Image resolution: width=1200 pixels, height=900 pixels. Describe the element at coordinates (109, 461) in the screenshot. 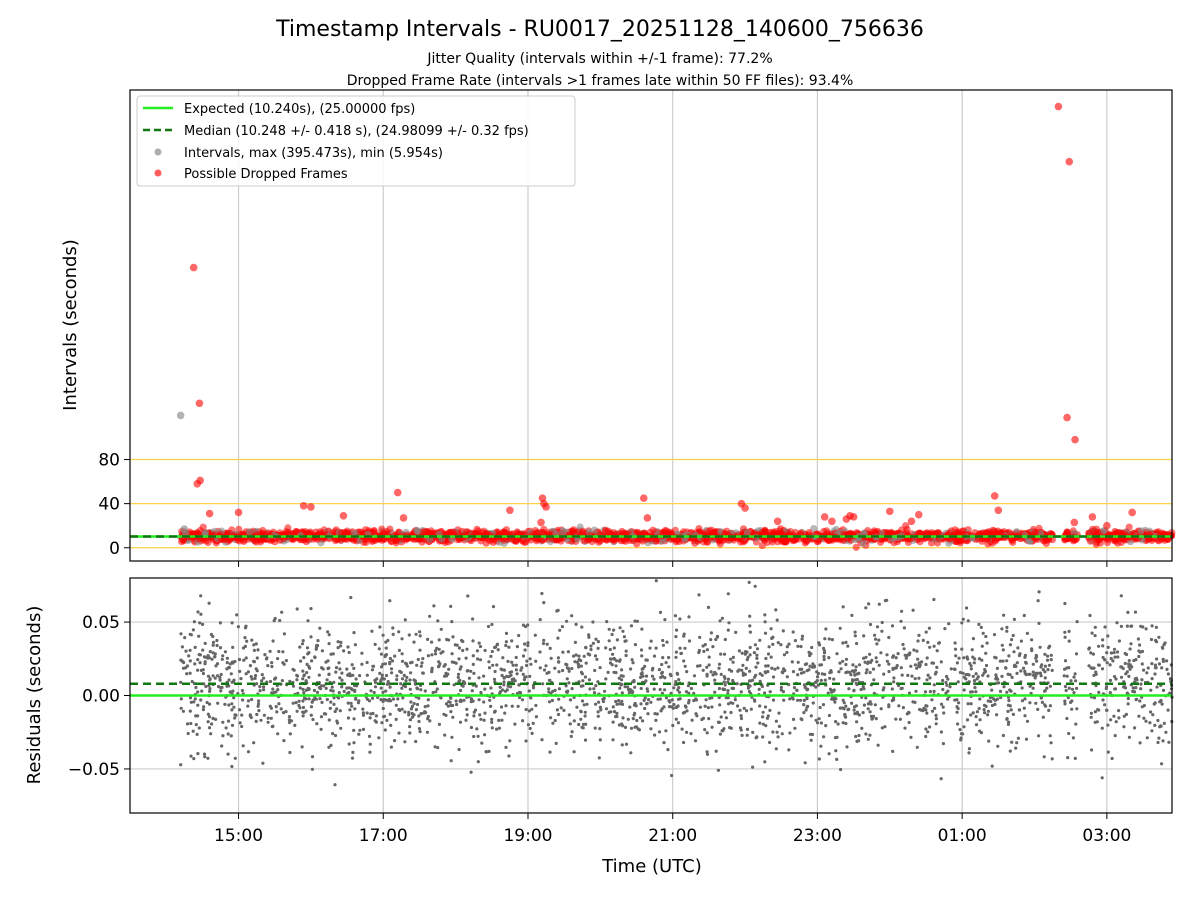

I see `intervals-y-tick-label: 80` at that location.